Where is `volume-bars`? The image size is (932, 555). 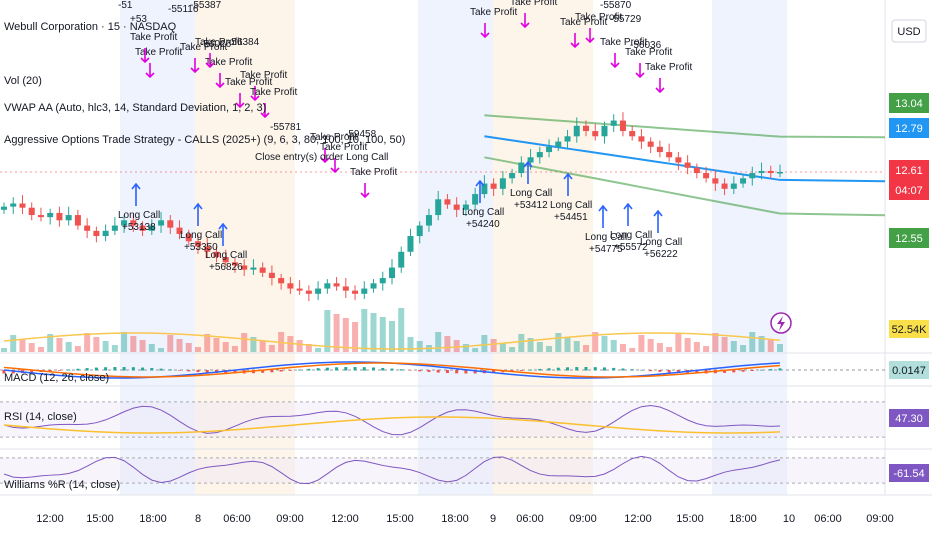
volume-bars is located at coordinates (392, 330).